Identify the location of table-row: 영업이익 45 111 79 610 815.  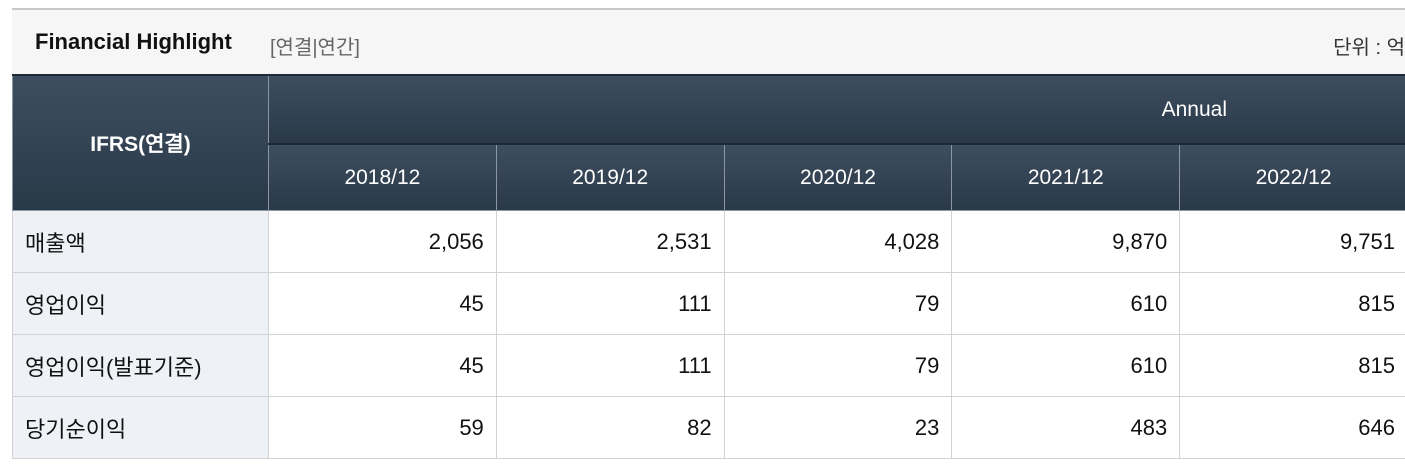
(708, 303).